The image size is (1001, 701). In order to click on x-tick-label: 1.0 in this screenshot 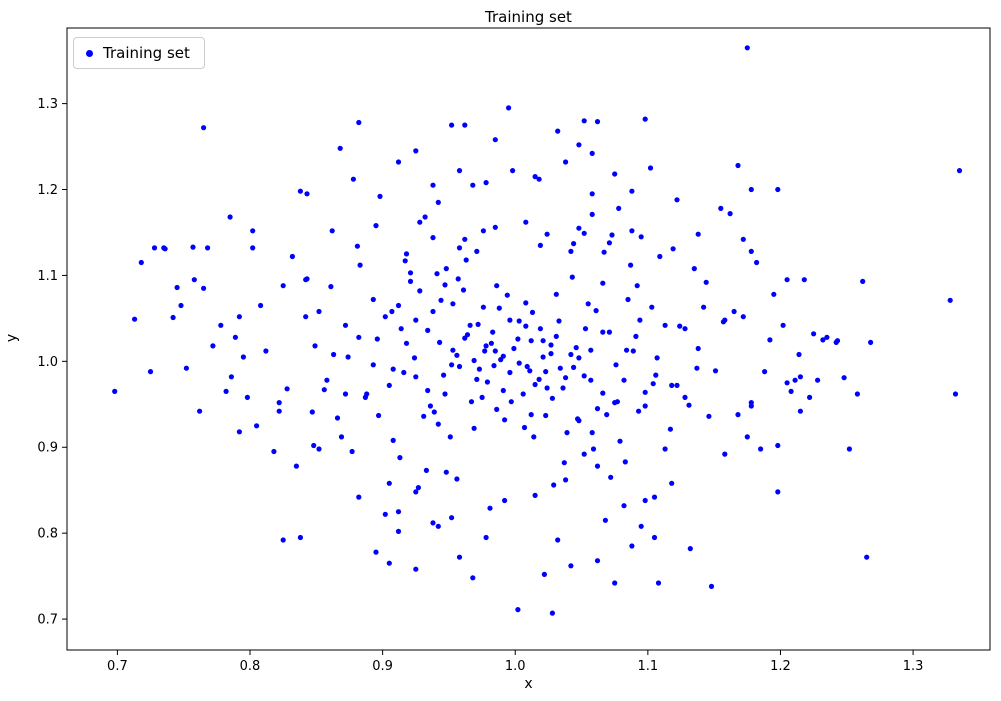, I will do `click(515, 666)`.